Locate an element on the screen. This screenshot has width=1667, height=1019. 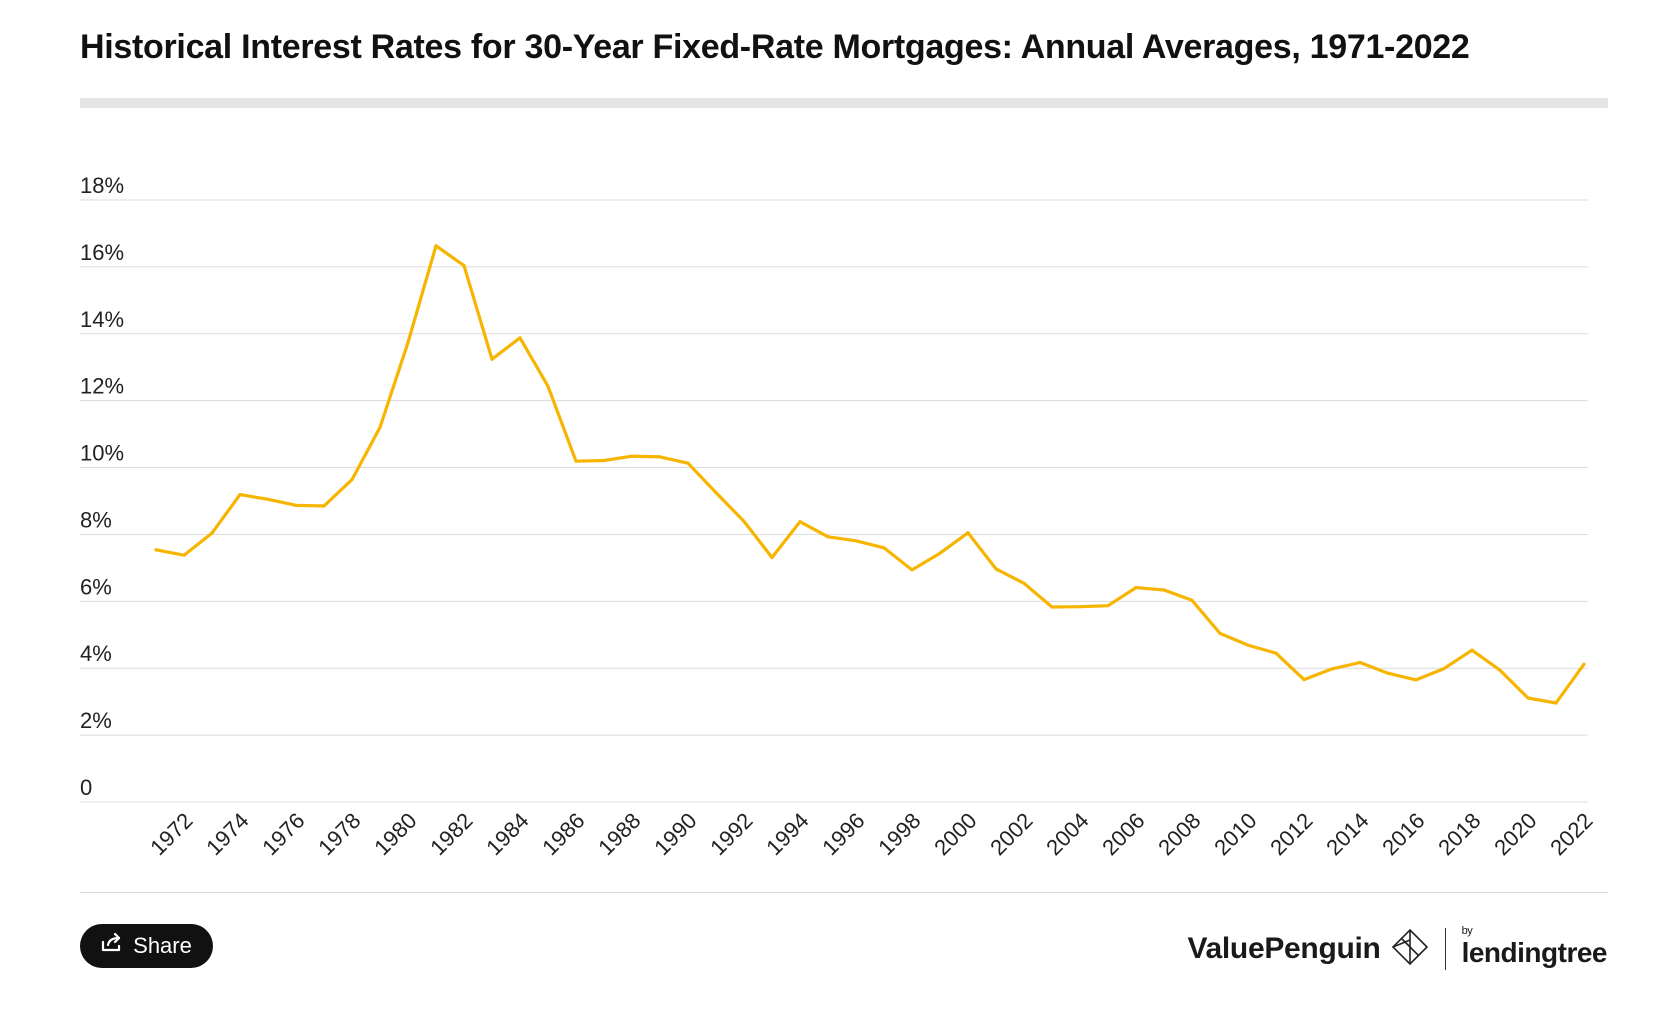
x-tick-label: 2018 is located at coordinates (1459, 834).